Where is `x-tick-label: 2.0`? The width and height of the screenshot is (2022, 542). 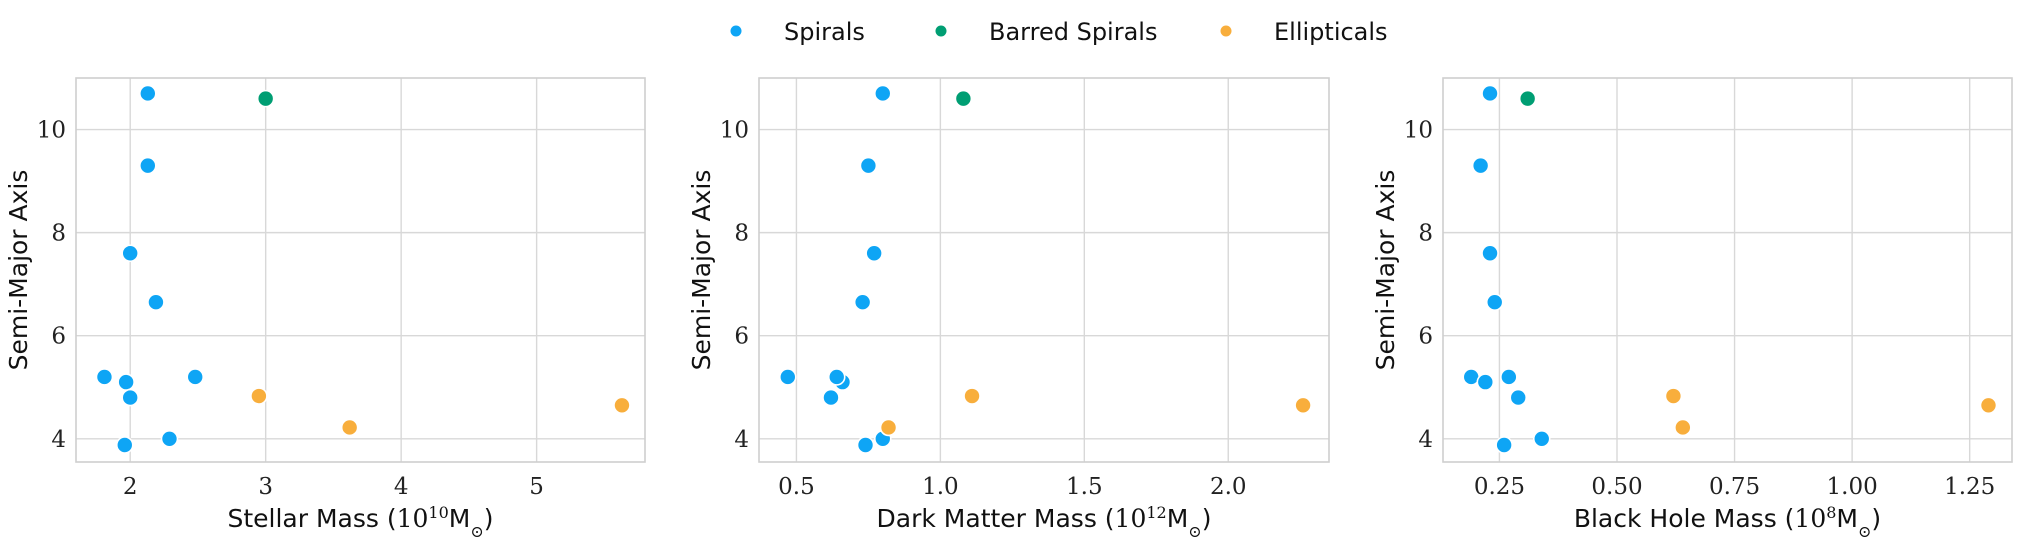
x-tick-label: 2.0 is located at coordinates (1228, 487).